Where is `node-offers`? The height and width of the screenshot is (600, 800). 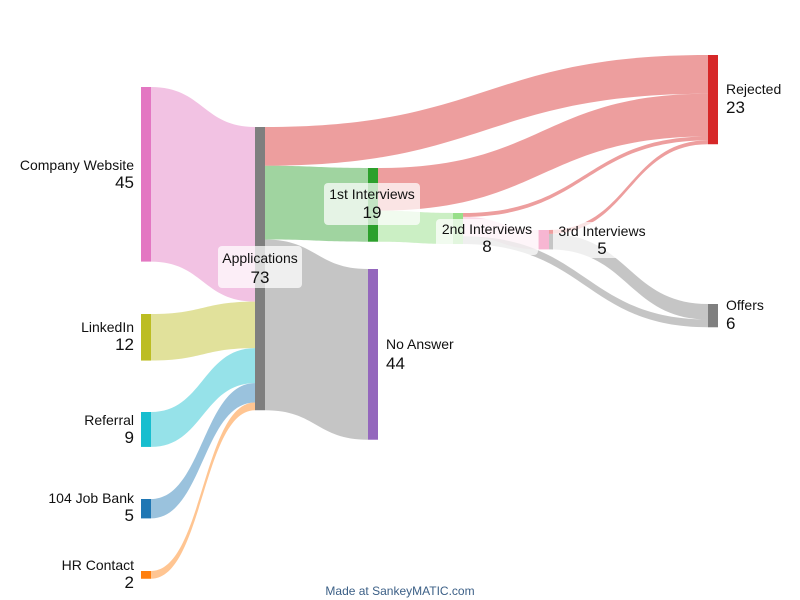 node-offers is located at coordinates (713, 316).